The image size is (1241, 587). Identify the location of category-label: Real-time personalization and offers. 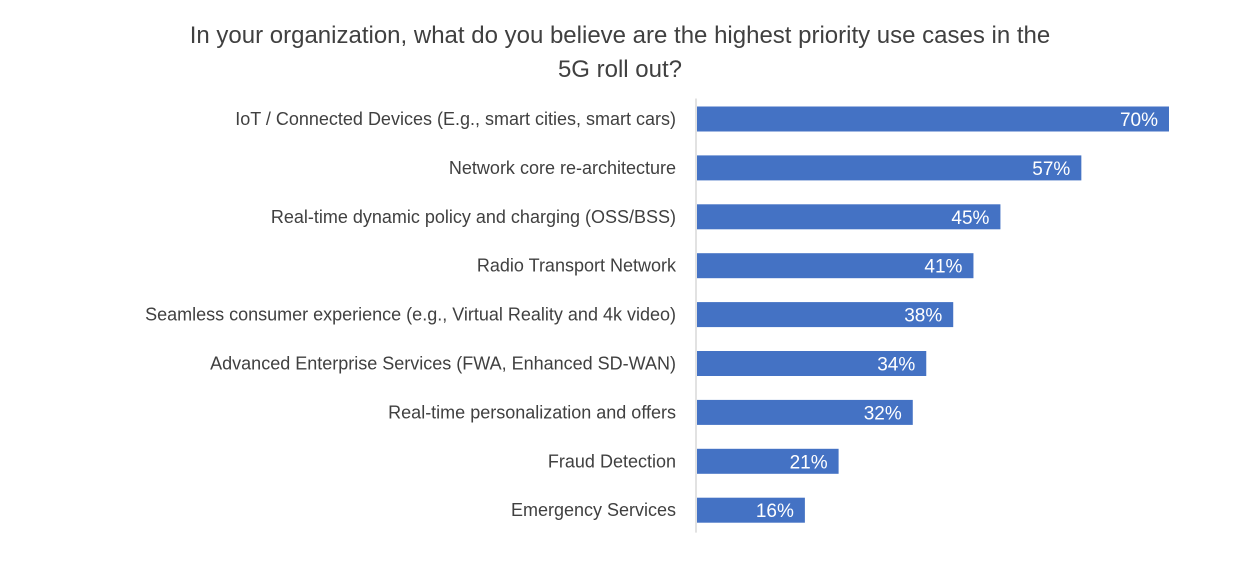
(532, 412).